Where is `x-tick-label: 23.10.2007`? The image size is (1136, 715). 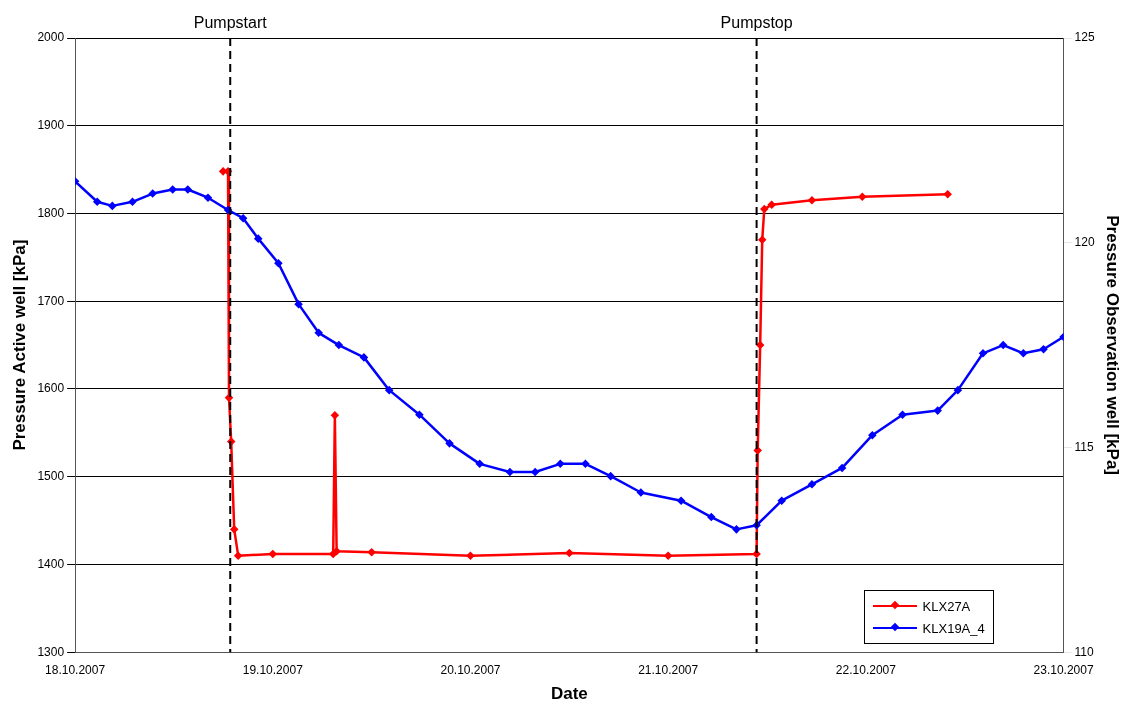
x-tick-label: 23.10.2007 is located at coordinates (1063, 669).